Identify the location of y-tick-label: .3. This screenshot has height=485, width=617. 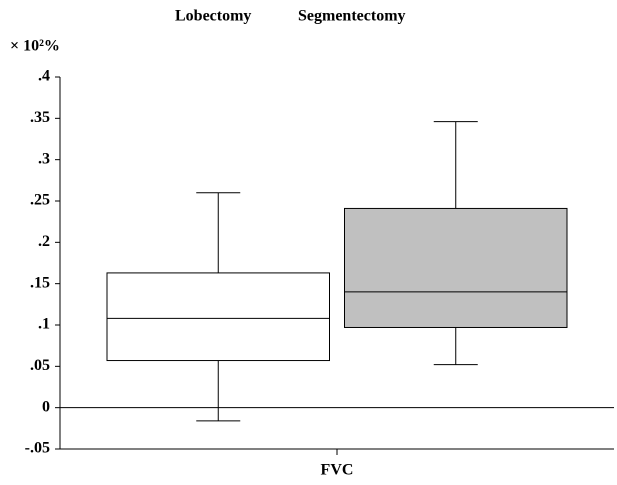
(44, 158).